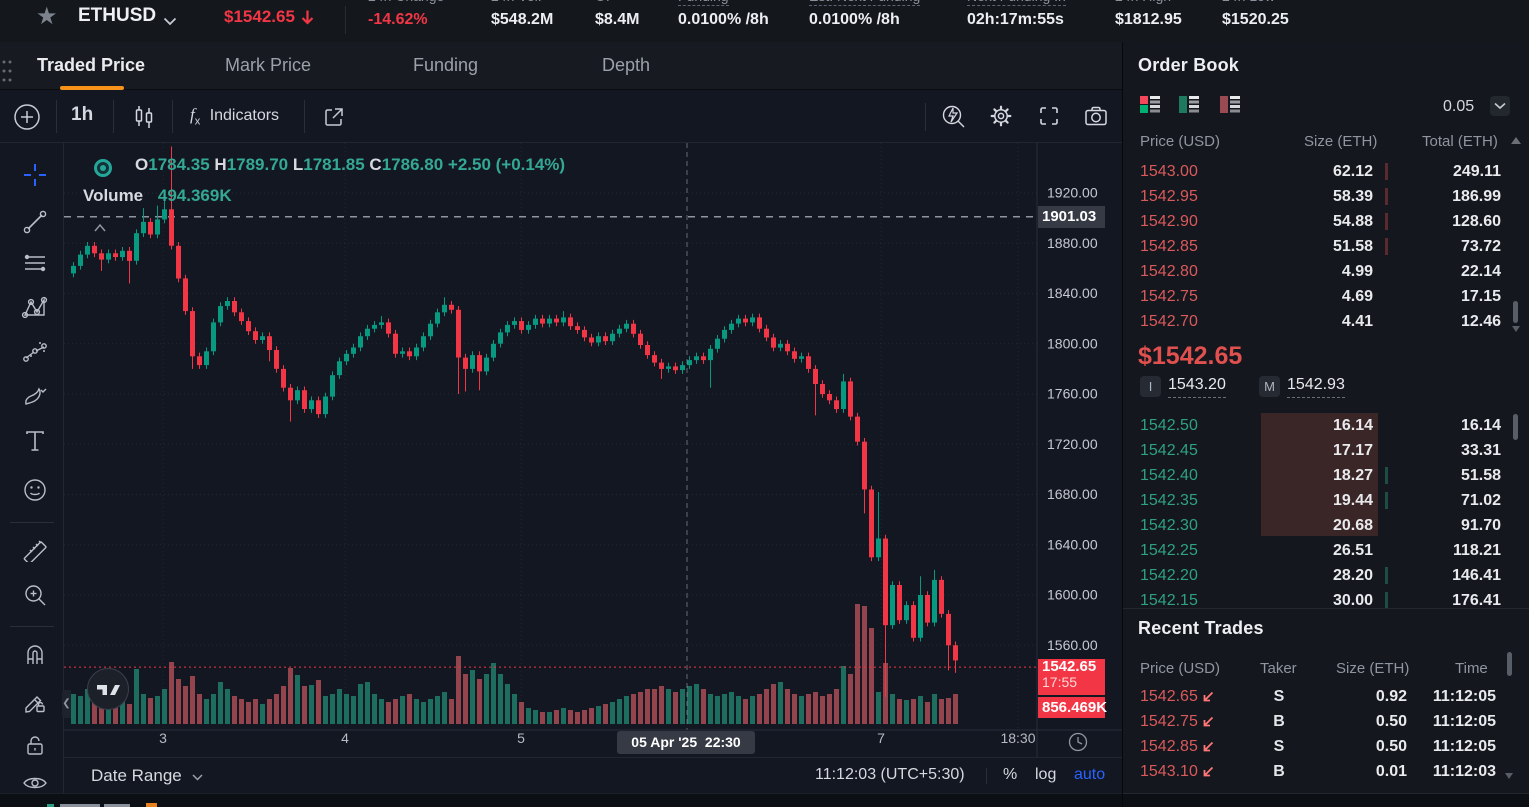 The width and height of the screenshot is (1529, 807). What do you see at coordinates (1074, 707) in the screenshot?
I see `svg-text: 856.469K` at bounding box center [1074, 707].